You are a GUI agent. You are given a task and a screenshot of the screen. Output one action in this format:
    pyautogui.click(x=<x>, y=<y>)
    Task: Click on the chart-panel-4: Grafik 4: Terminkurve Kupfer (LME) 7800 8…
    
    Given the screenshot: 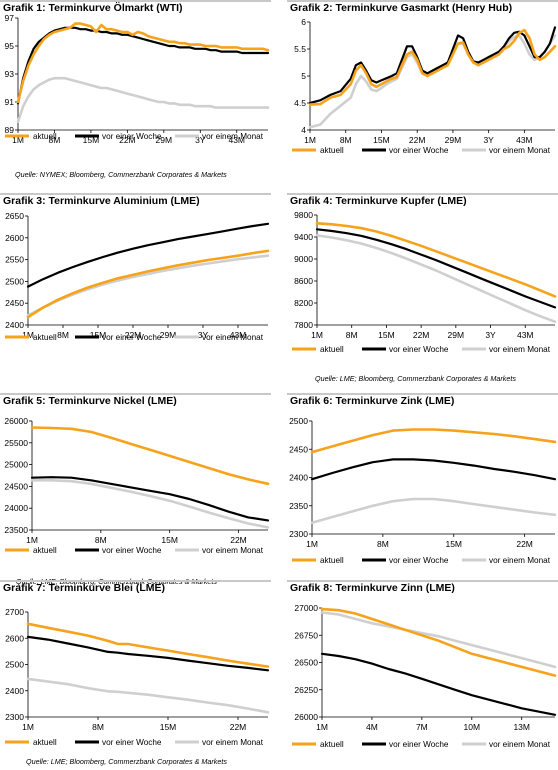 What is the action you would take?
    pyautogui.click(x=422, y=288)
    